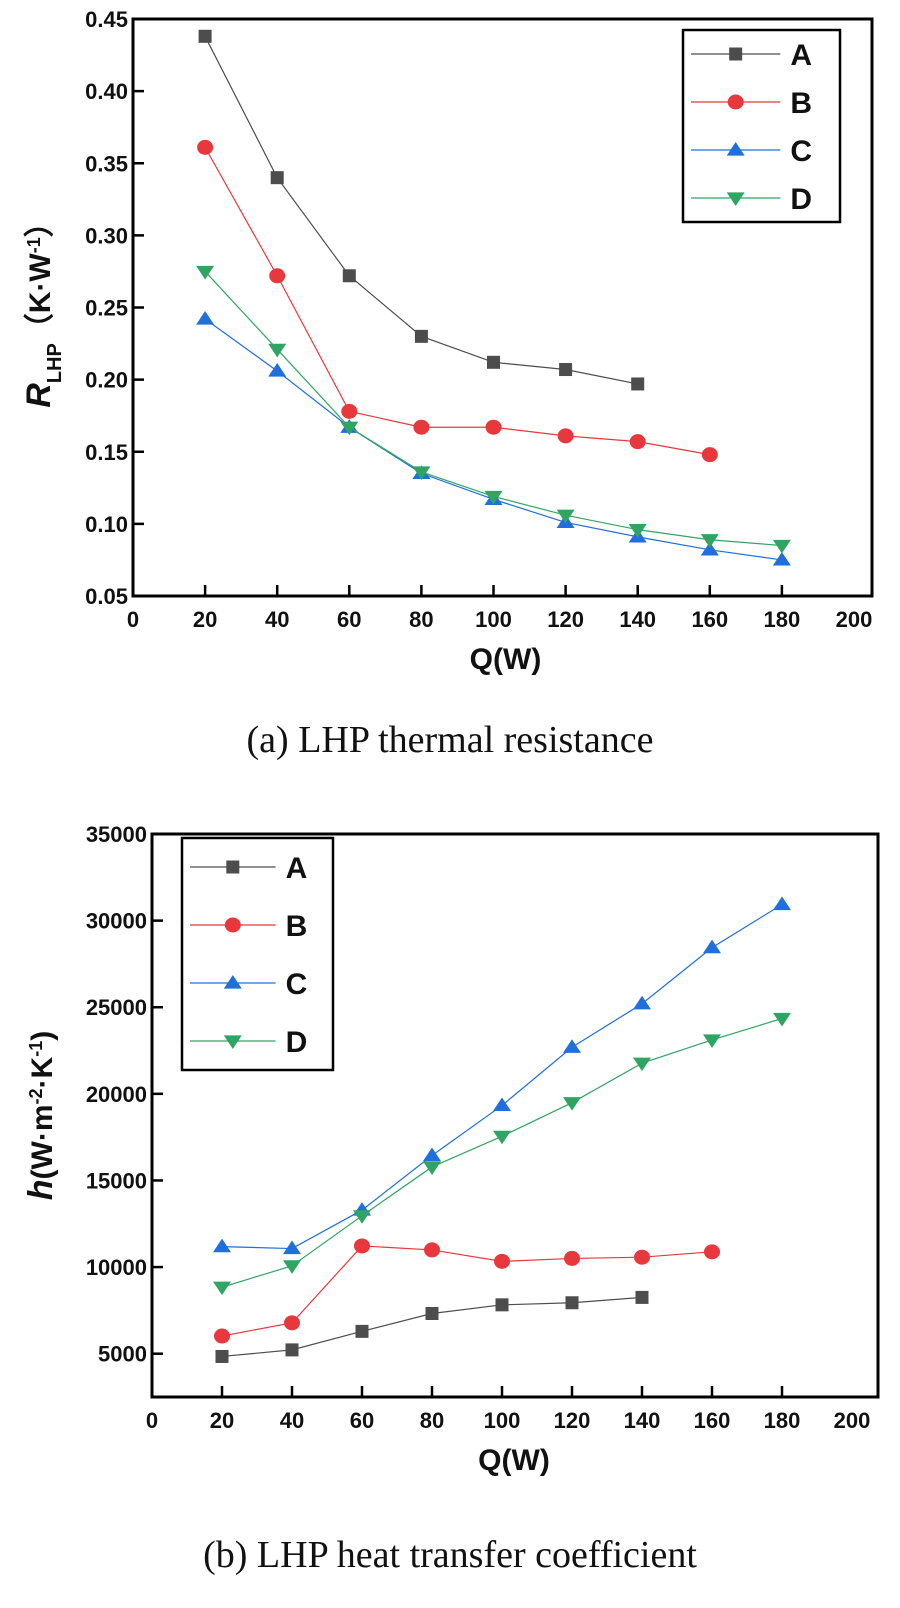 This screenshot has height=1608, width=900. Describe the element at coordinates (106, 452) in the screenshot. I see `y-tick-label: 0.15` at that location.